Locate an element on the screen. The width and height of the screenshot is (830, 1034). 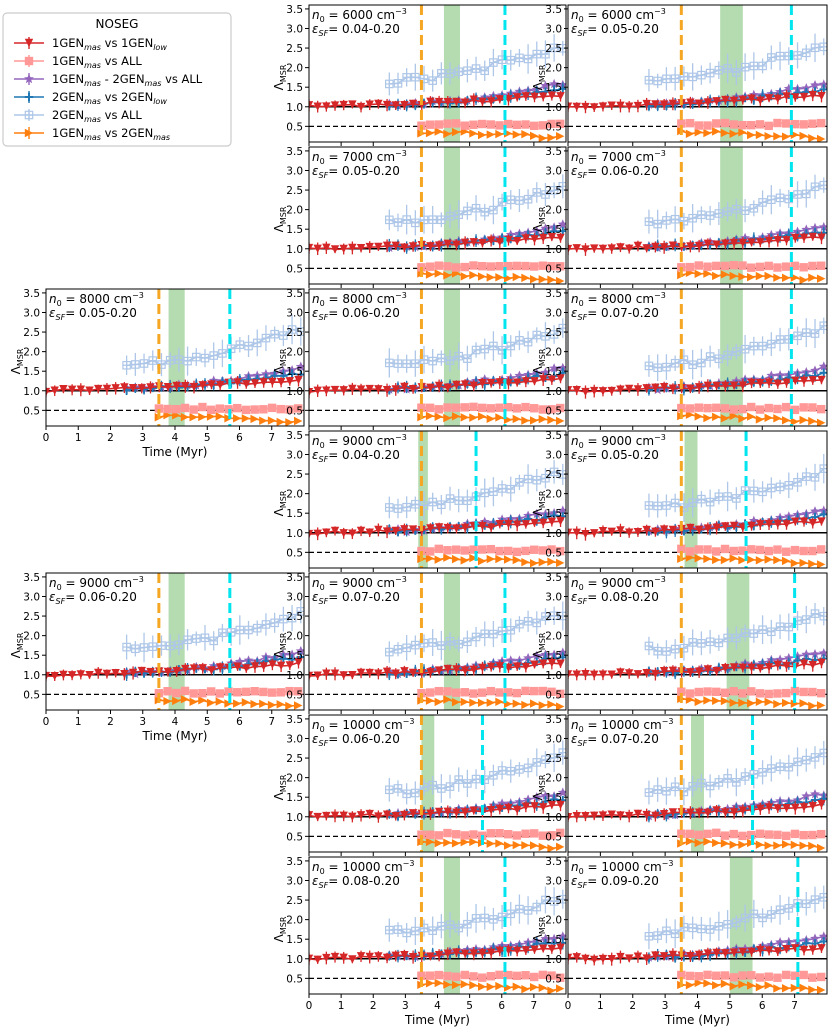
x-tick-label: 2 is located at coordinates (373, 1006).